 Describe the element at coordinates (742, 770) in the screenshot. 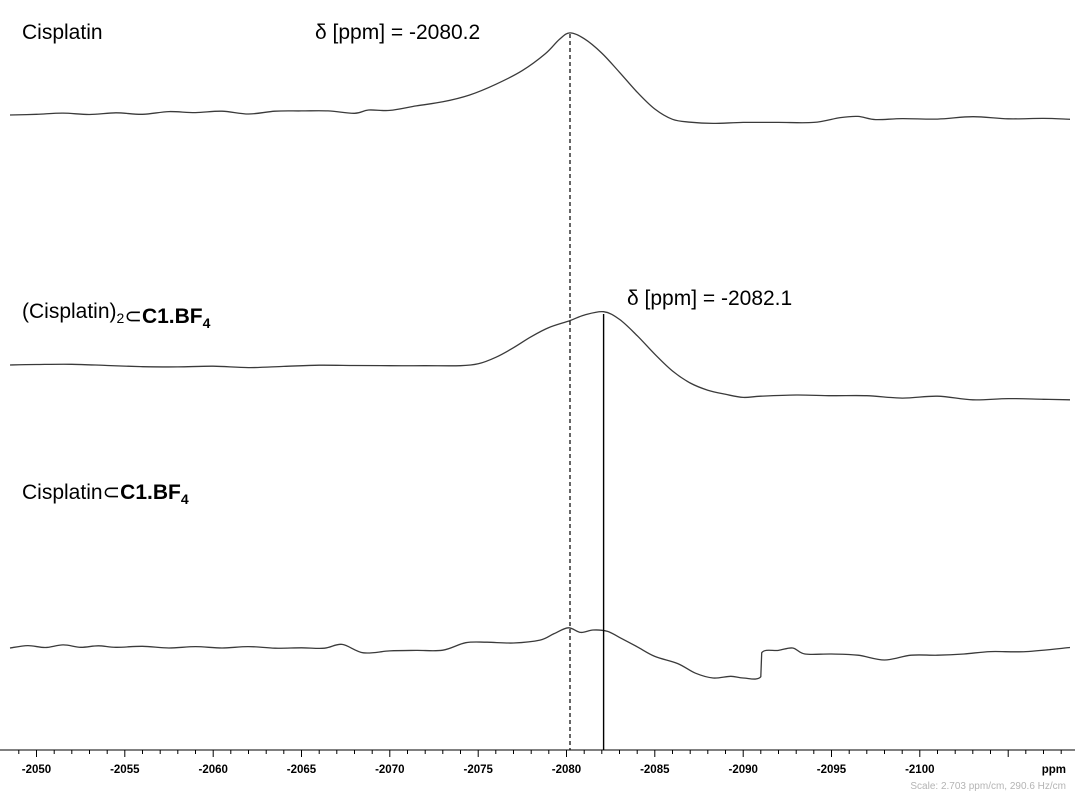

I see `x-tick-label: -2090` at that location.